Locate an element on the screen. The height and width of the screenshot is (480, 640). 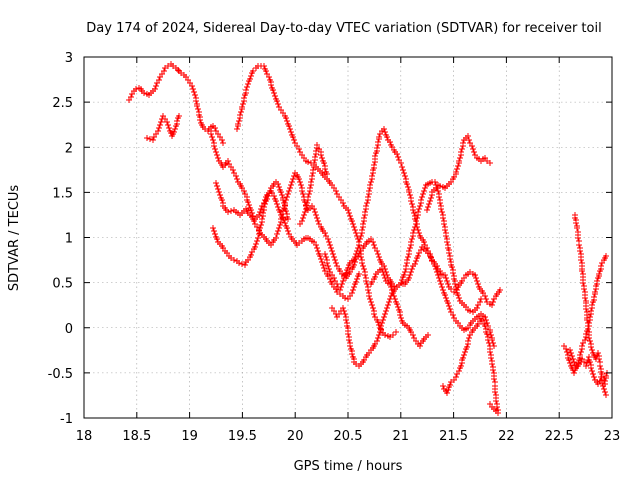
y-tick-label: 2 is located at coordinates (69, 148).